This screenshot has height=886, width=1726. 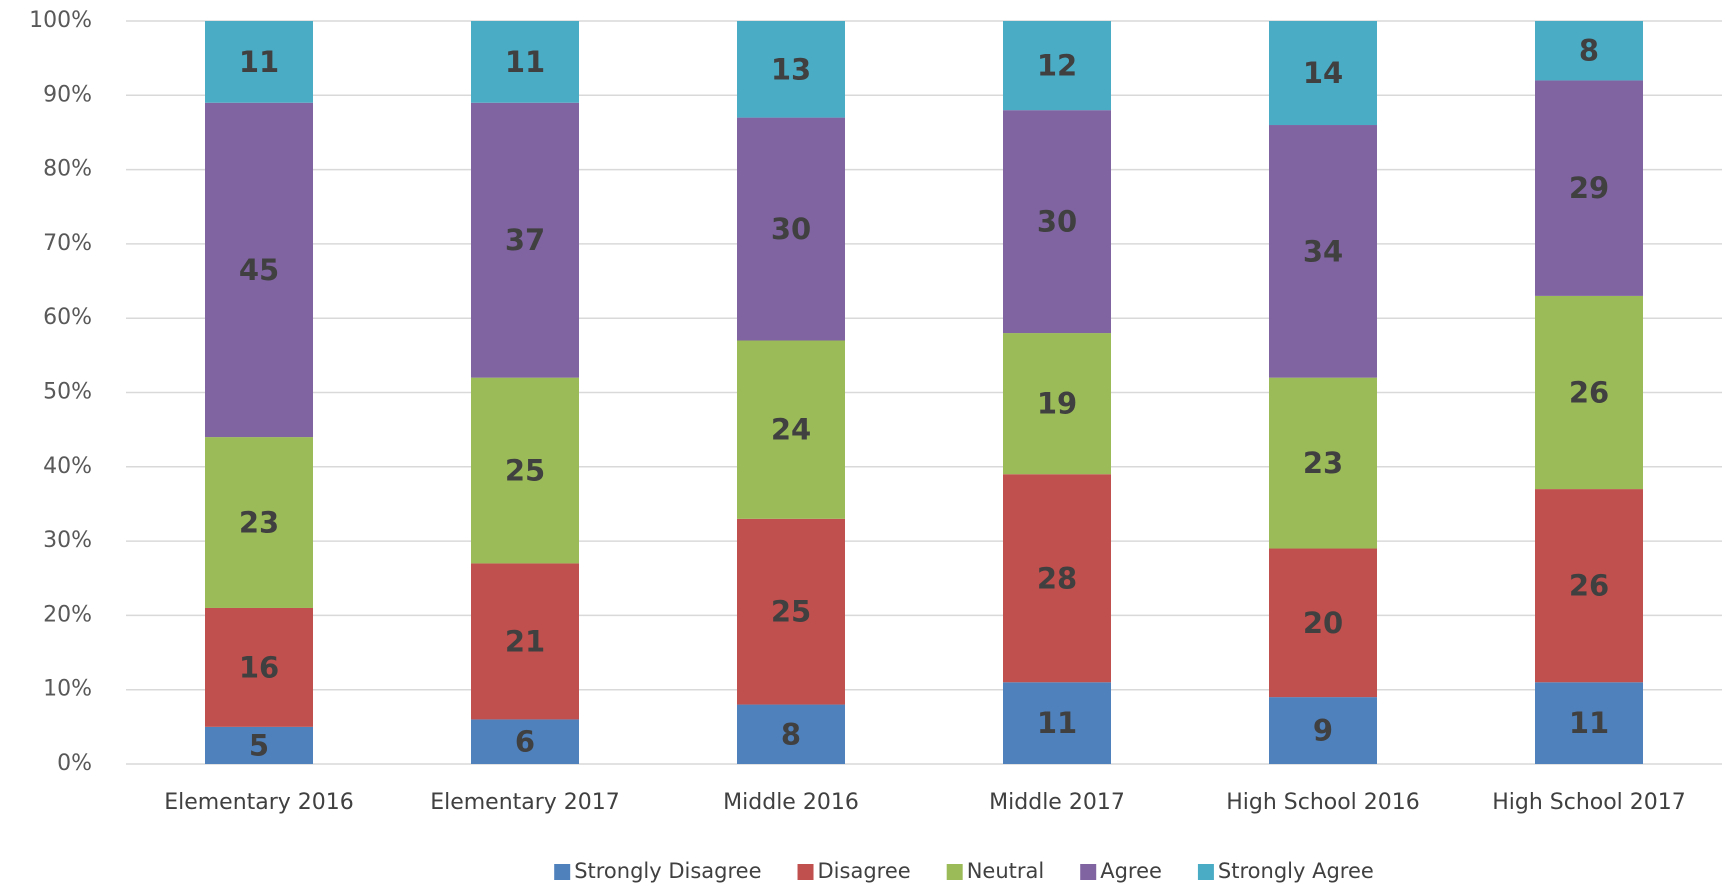 I want to click on legend-label: Disagree, so click(x=864, y=871).